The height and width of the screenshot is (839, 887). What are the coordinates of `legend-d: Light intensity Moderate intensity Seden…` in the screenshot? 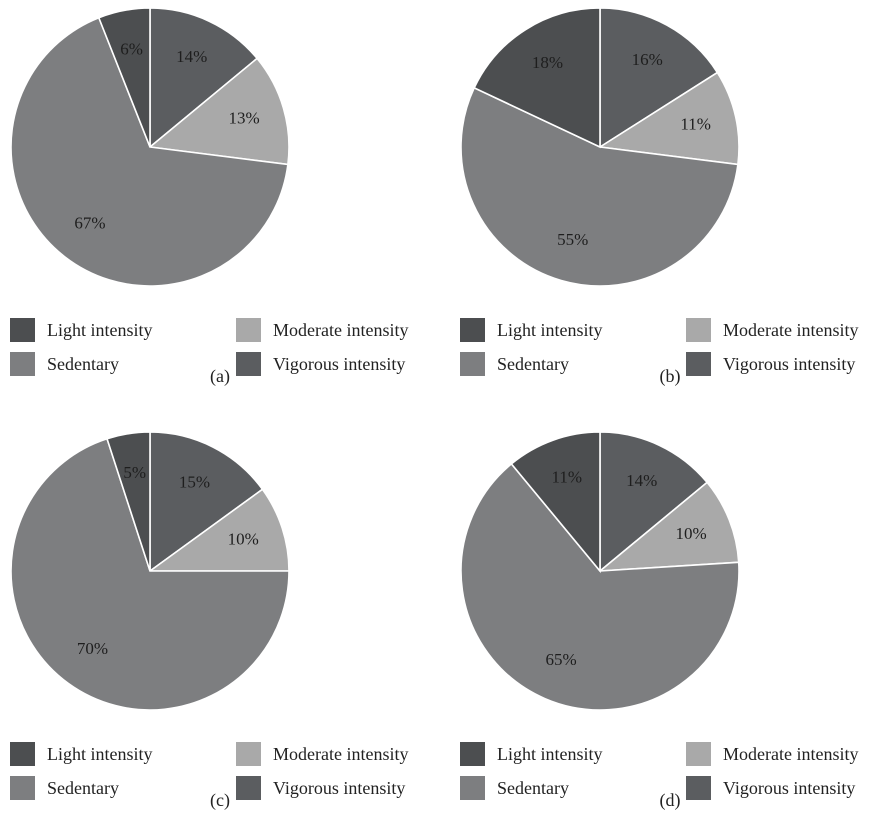 It's located at (673, 772).